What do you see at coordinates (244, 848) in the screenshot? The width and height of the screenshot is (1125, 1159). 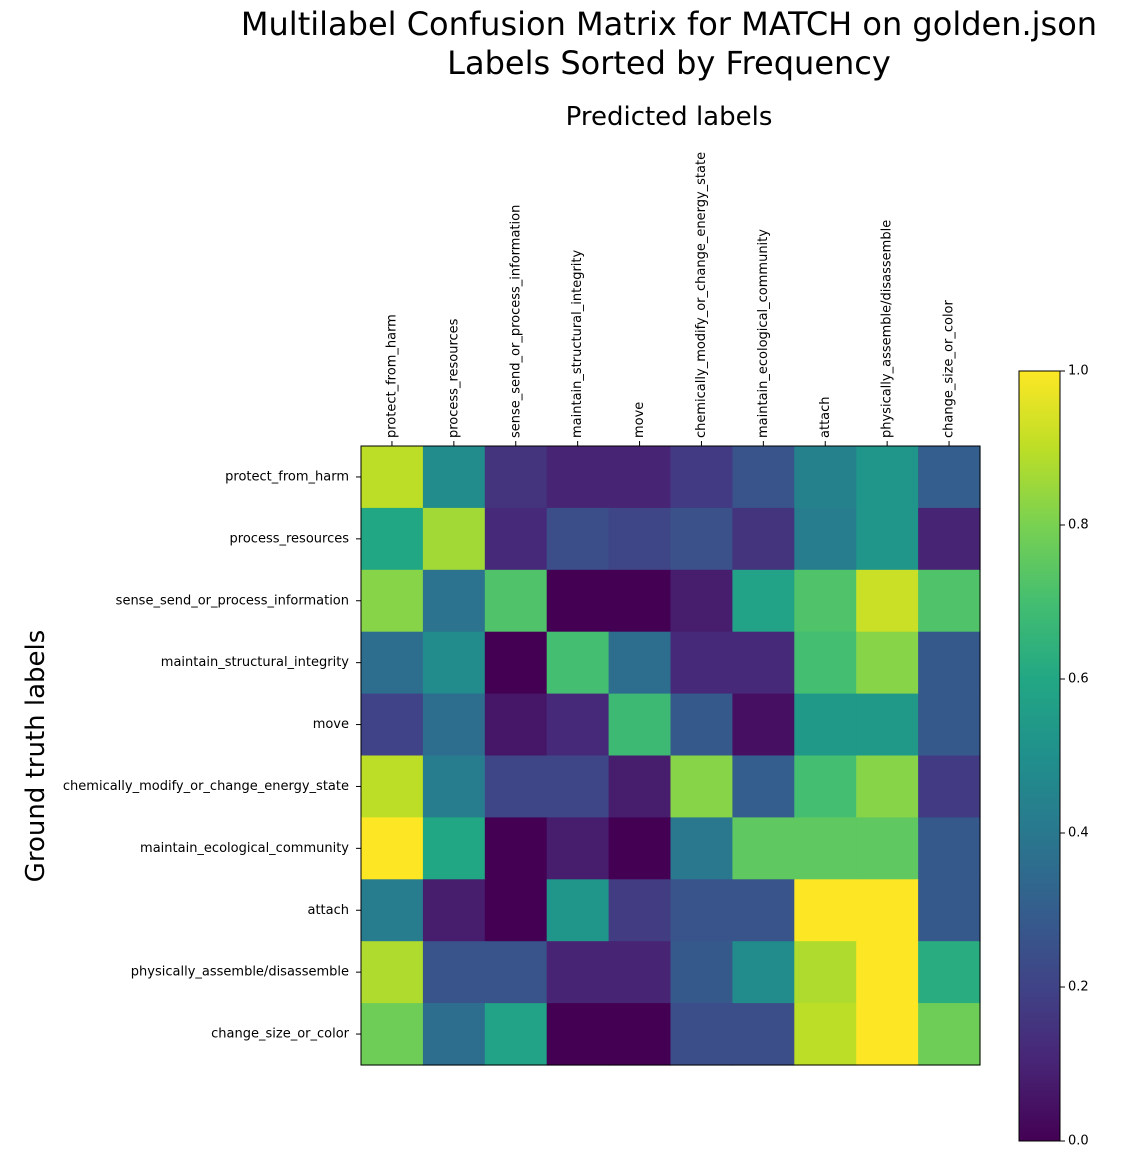 I see `y-tick-label: maintain_ecological_community` at bounding box center [244, 848].